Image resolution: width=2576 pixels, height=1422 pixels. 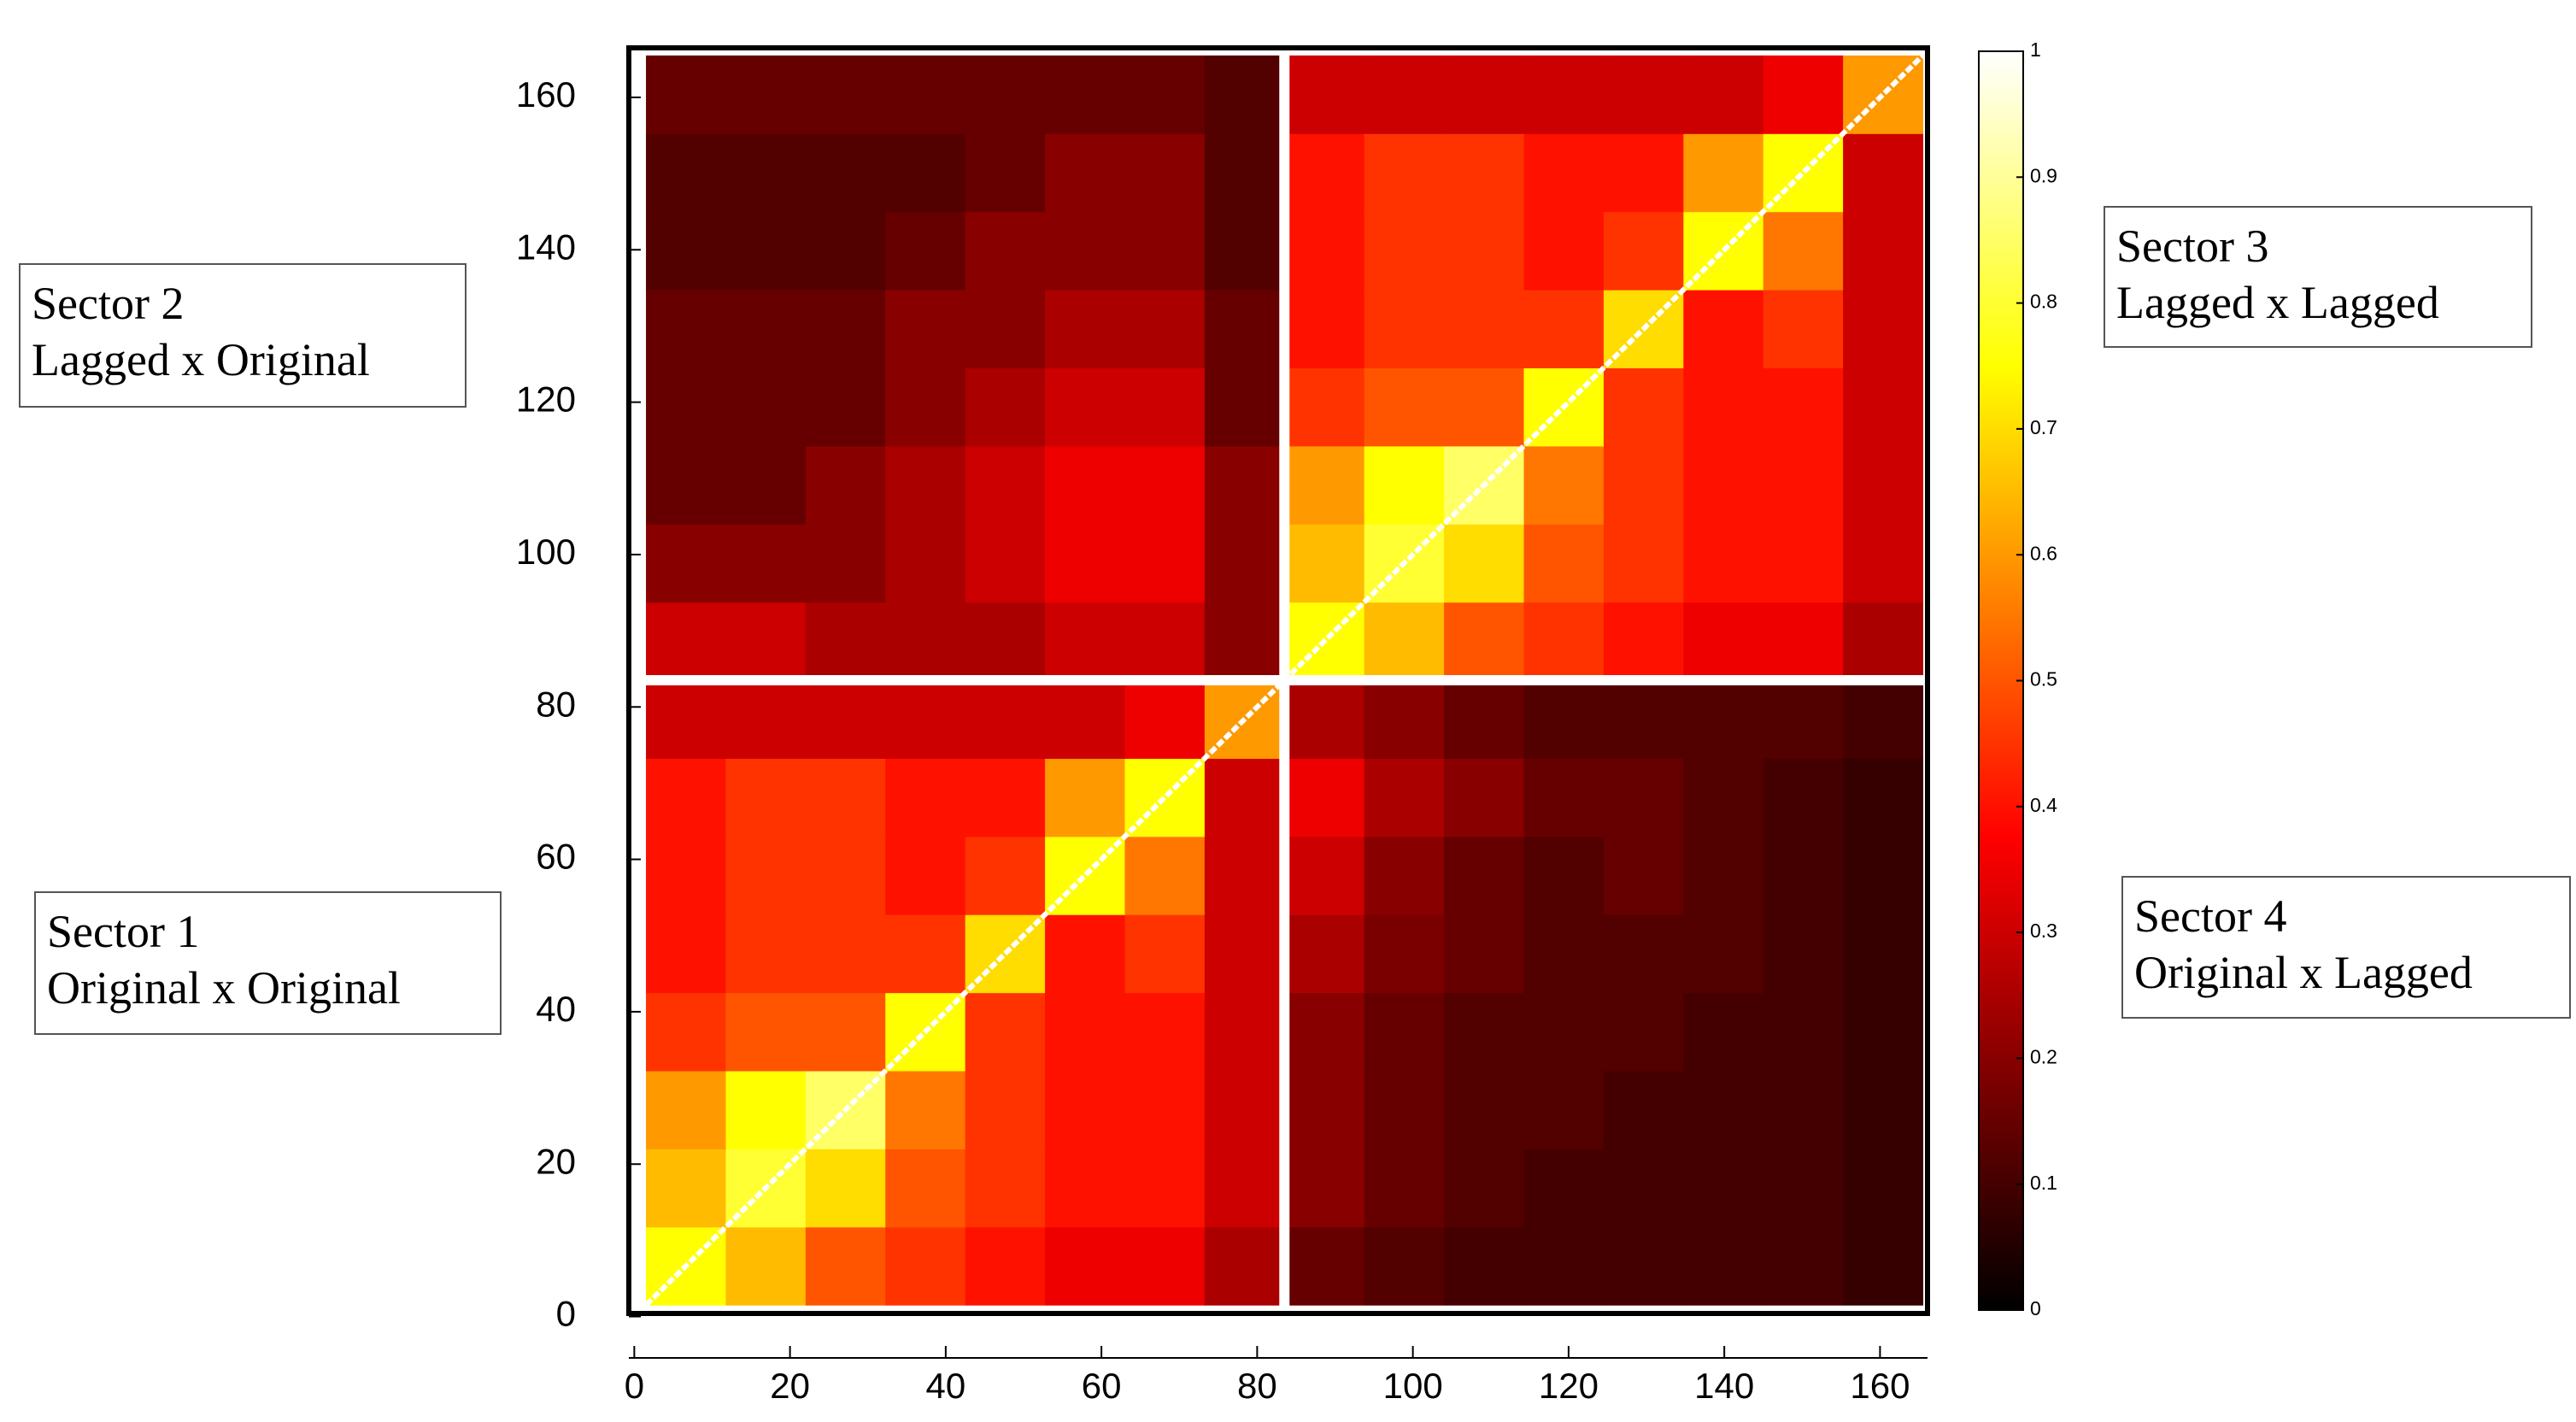 I want to click on x-tick-label: 100, so click(x=1413, y=1386).